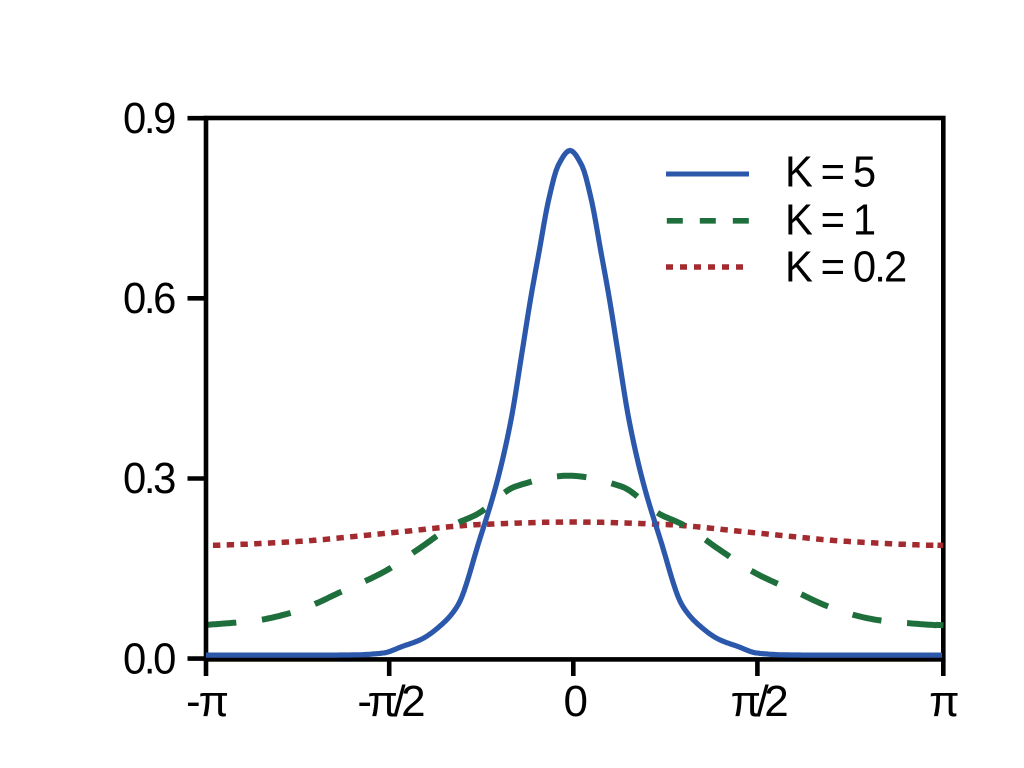  I want to click on svg-text: 0, so click(575, 701).